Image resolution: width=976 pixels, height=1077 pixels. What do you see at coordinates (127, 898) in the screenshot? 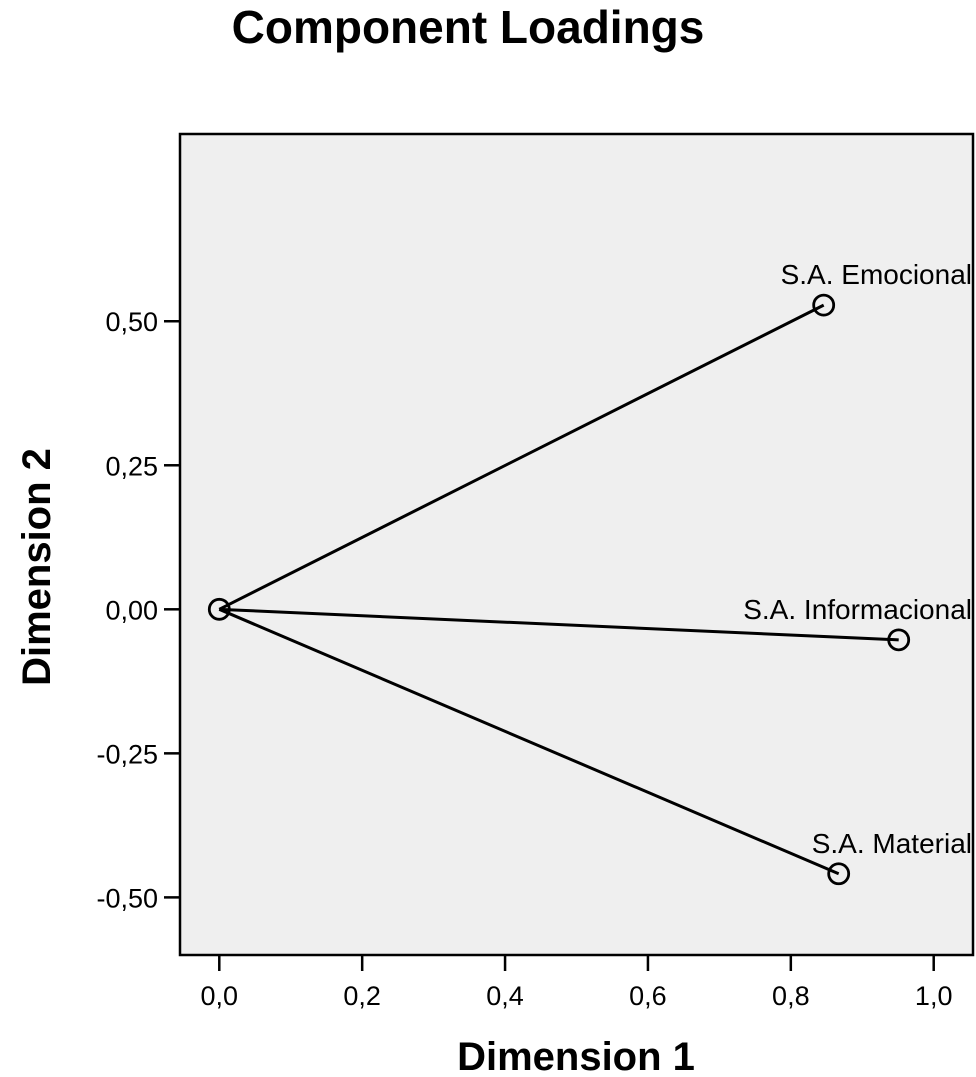
I see `y-tick-label: -0,50` at bounding box center [127, 898].